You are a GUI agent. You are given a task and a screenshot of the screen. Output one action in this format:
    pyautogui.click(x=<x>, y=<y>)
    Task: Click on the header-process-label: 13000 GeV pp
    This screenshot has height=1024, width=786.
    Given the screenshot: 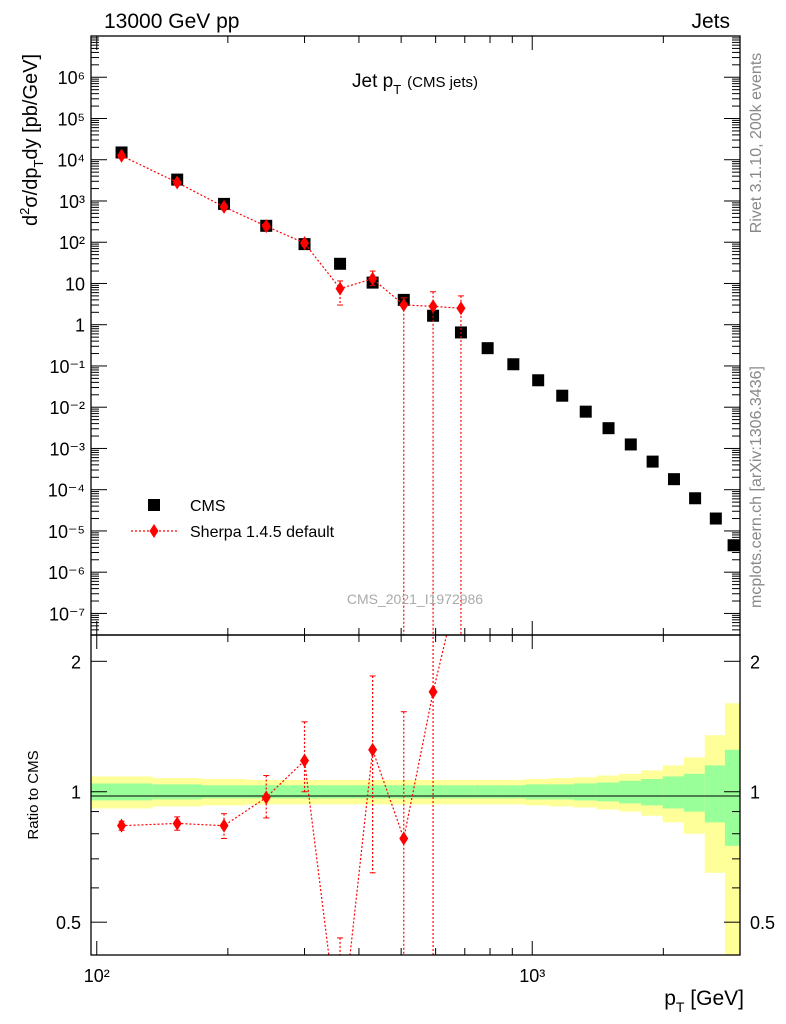 What is the action you would take?
    pyautogui.click(x=171, y=21)
    